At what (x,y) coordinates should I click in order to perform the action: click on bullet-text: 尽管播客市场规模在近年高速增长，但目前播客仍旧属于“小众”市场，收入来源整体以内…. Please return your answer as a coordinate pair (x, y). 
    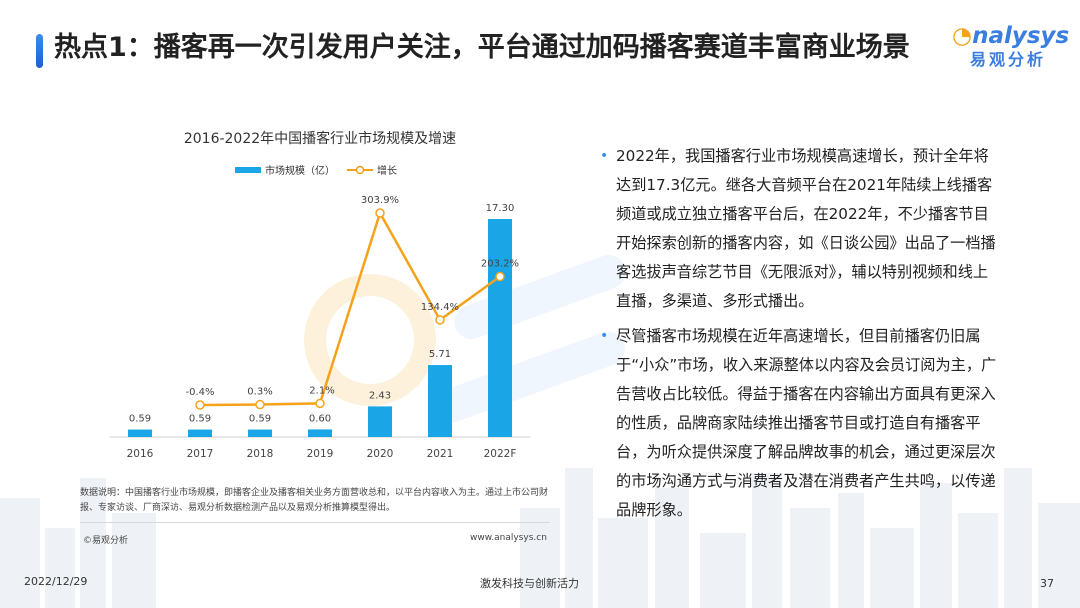
    Looking at the image, I should click on (806, 423).